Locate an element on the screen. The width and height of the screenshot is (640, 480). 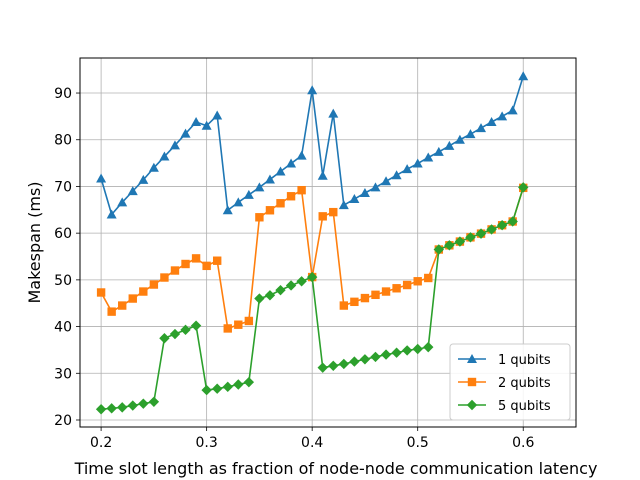
x-tick-label: 0.2 is located at coordinates (101, 443).